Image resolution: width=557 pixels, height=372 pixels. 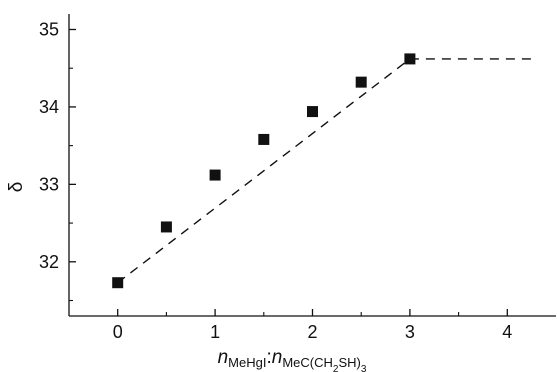 I want to click on y-axis-label: δ, so click(x=16, y=187).